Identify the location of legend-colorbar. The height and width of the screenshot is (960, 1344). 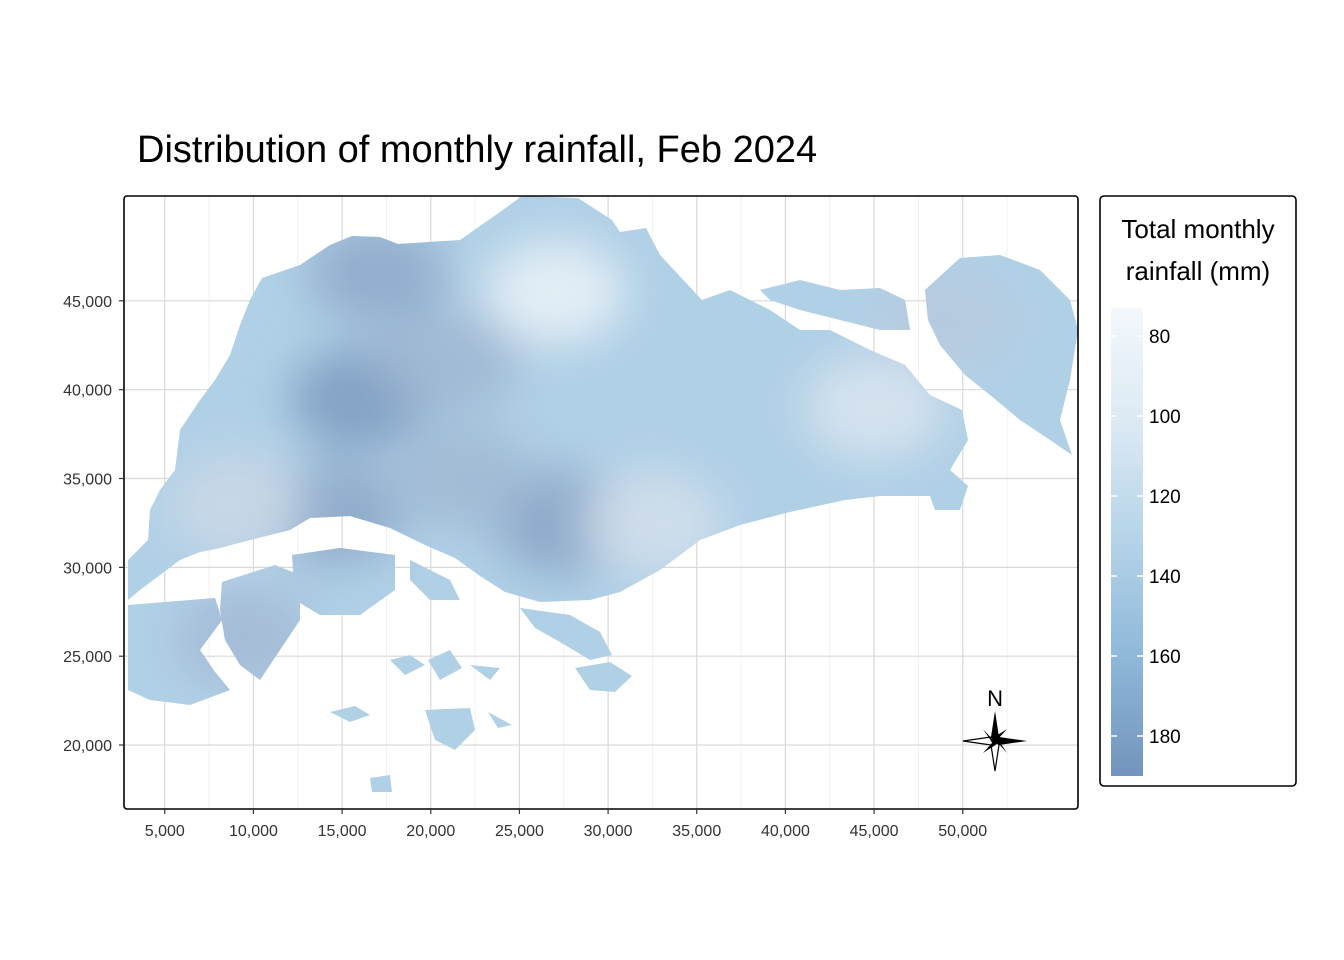
(1127, 542).